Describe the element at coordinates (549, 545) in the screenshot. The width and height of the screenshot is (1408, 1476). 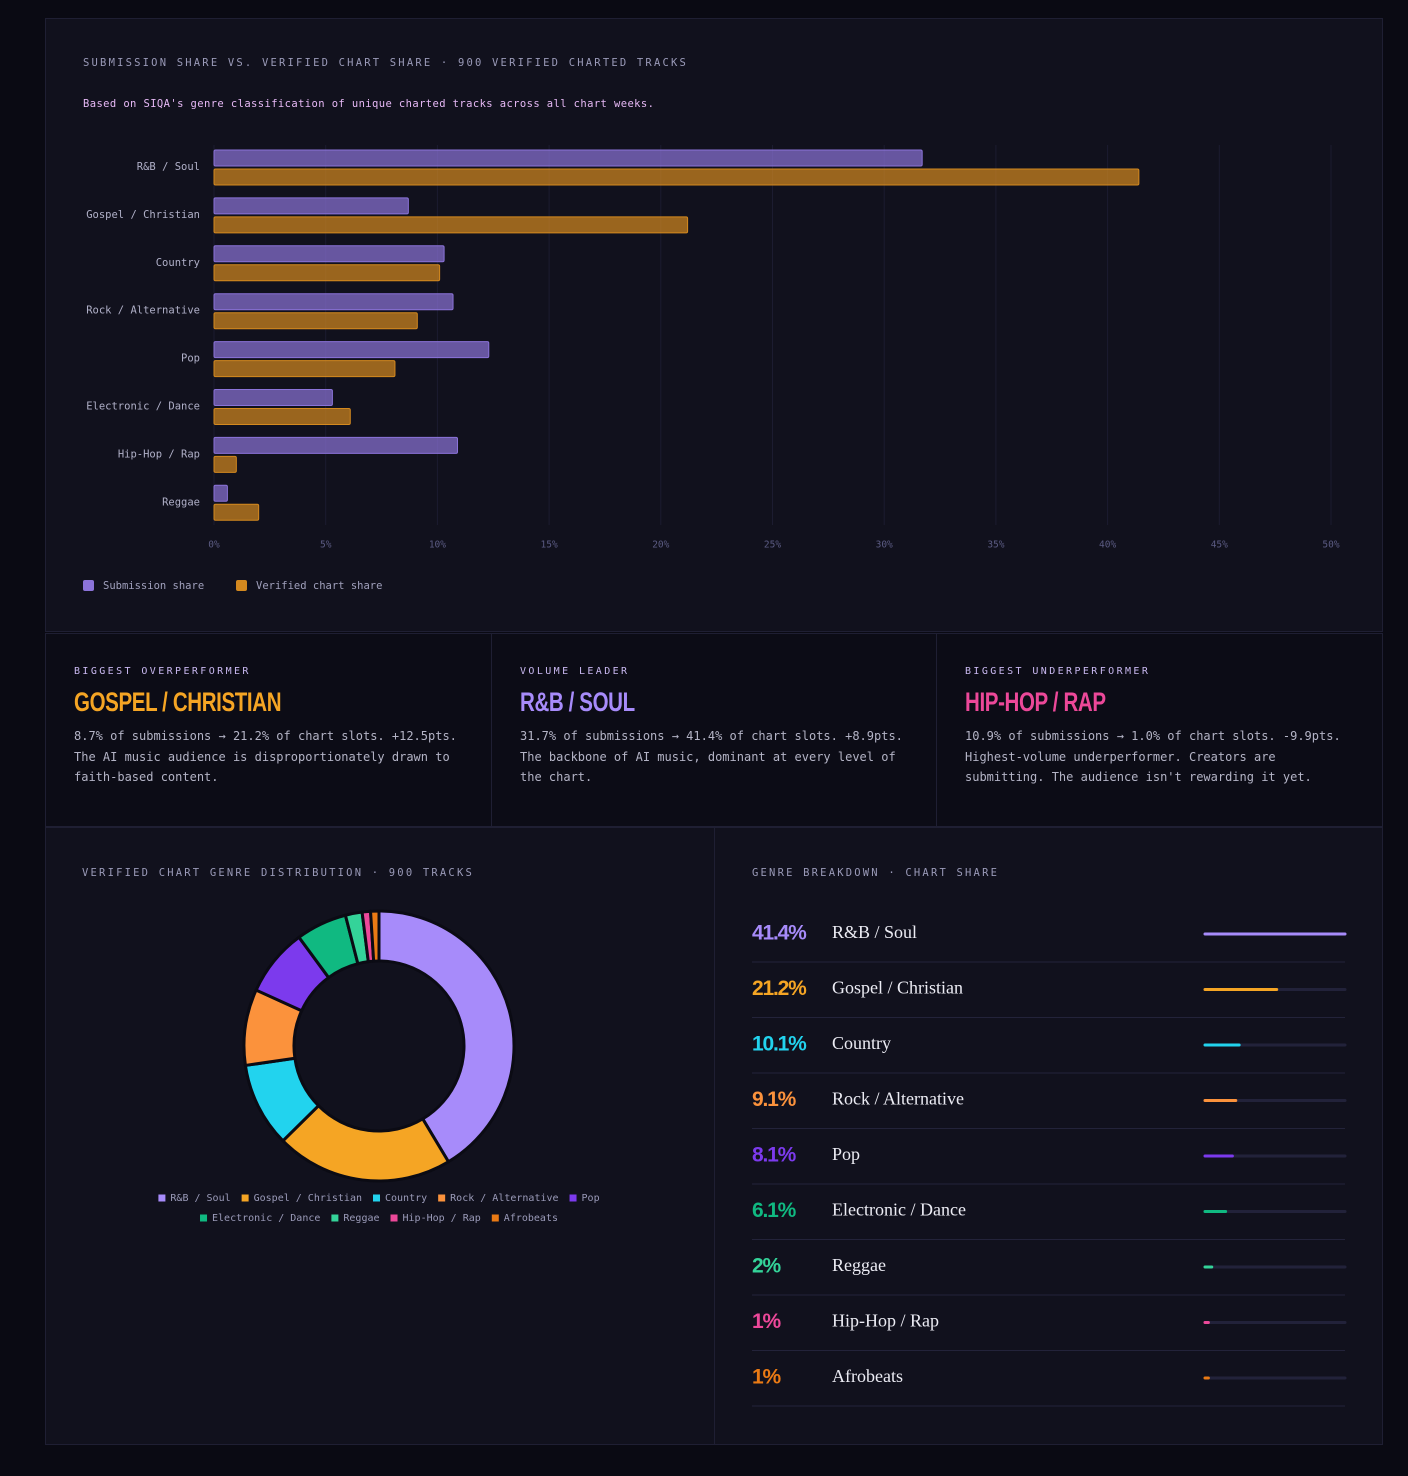
I see `x-tick-label: 15%` at that location.